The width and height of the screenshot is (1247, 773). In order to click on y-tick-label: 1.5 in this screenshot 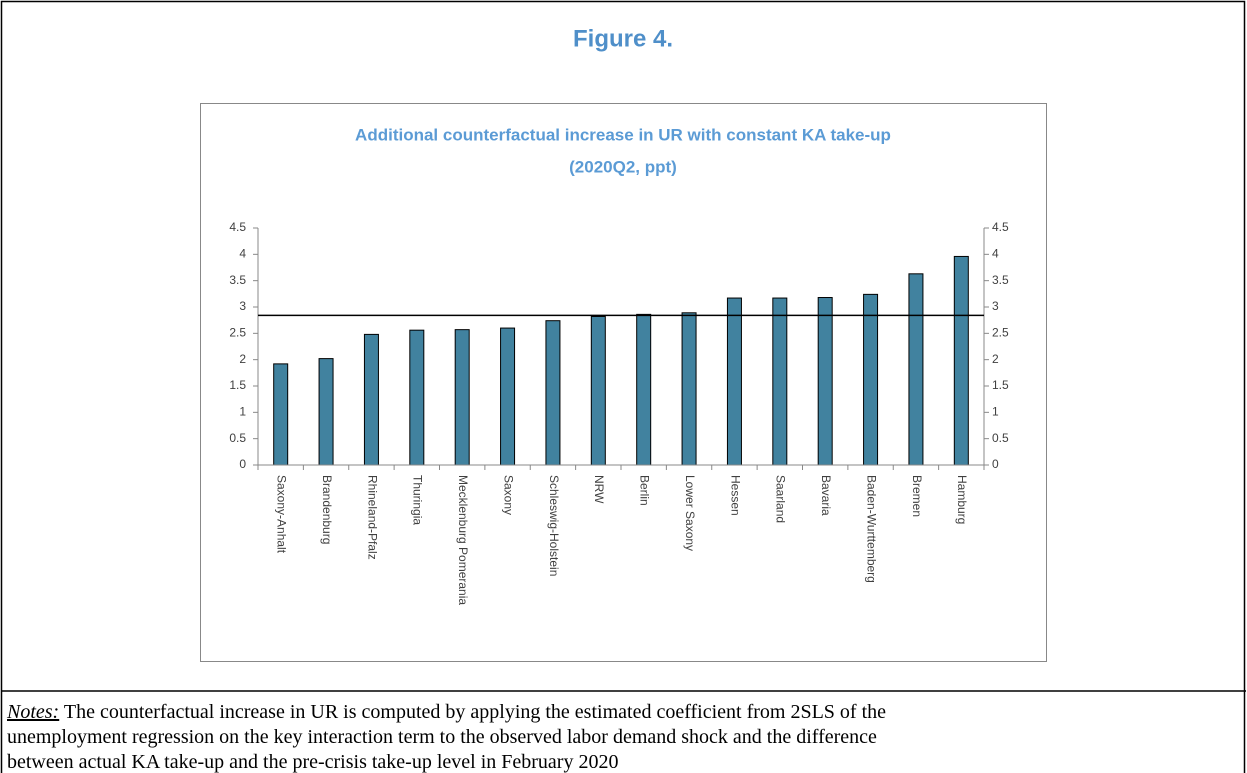, I will do `click(237, 385)`.